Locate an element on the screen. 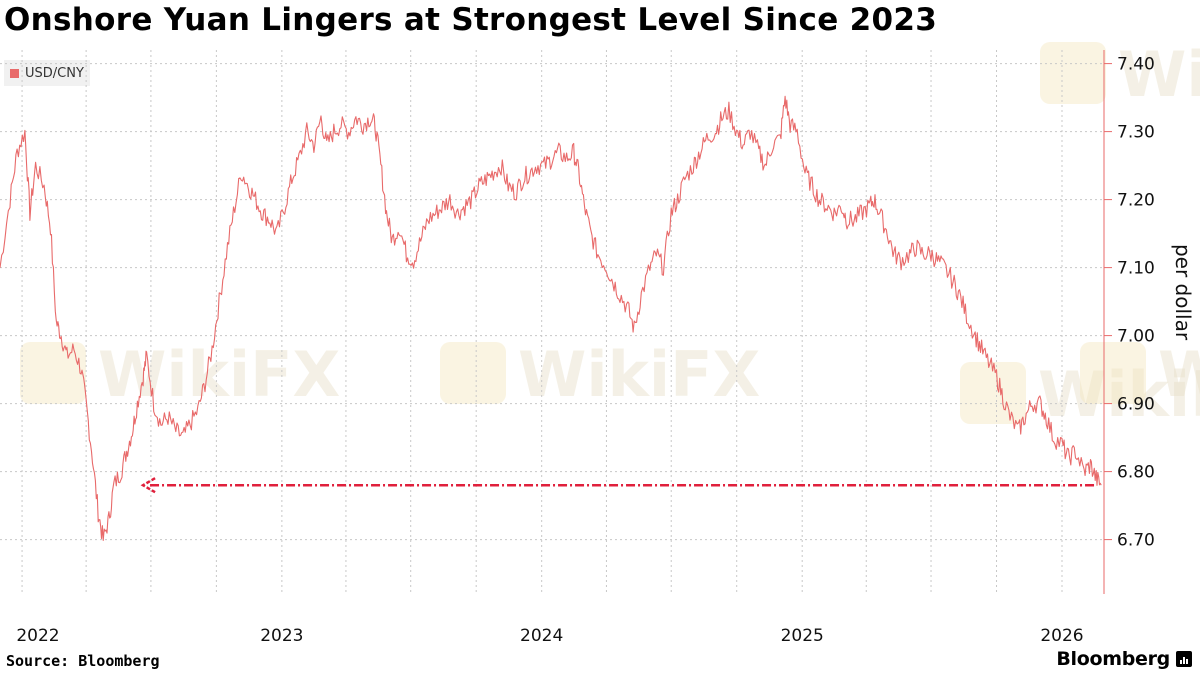 This screenshot has height=675, width=1200. brand-mark: Bloomberg is located at coordinates (1124, 659).